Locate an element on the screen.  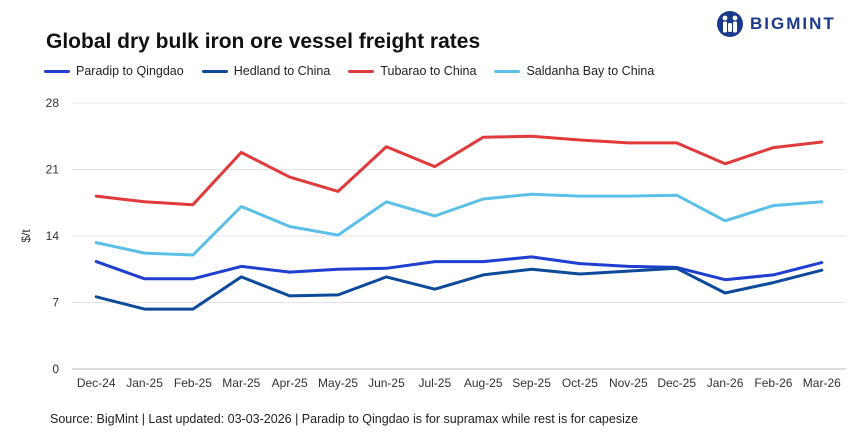
x-tick-label: Aug-25 is located at coordinates (483, 383).